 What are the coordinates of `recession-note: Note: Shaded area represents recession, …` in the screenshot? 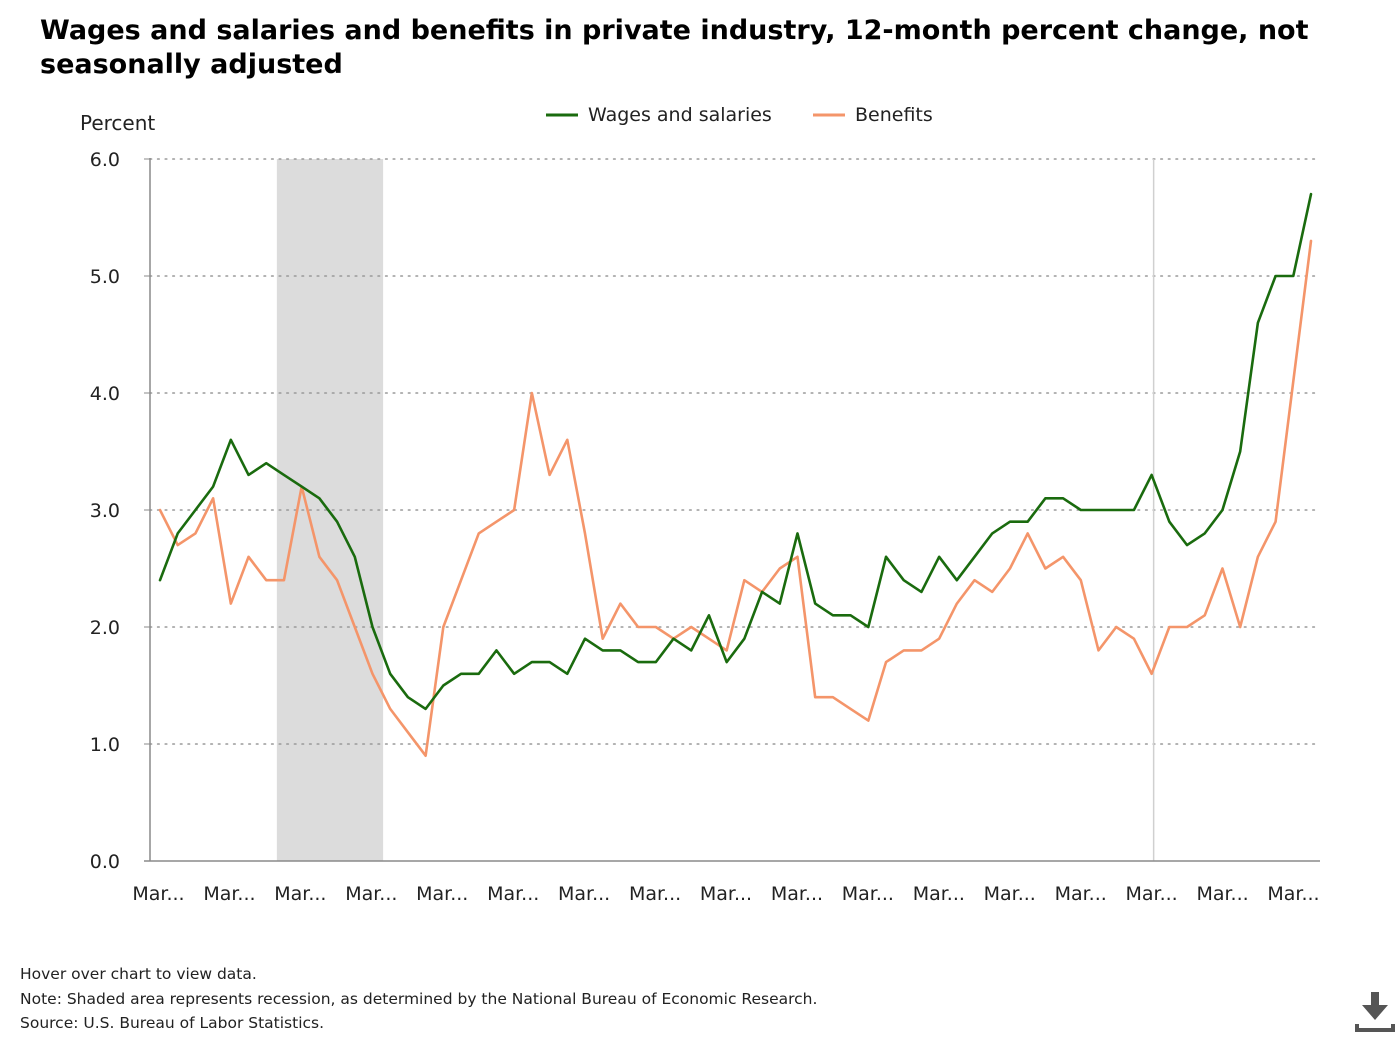 It's located at (419, 998).